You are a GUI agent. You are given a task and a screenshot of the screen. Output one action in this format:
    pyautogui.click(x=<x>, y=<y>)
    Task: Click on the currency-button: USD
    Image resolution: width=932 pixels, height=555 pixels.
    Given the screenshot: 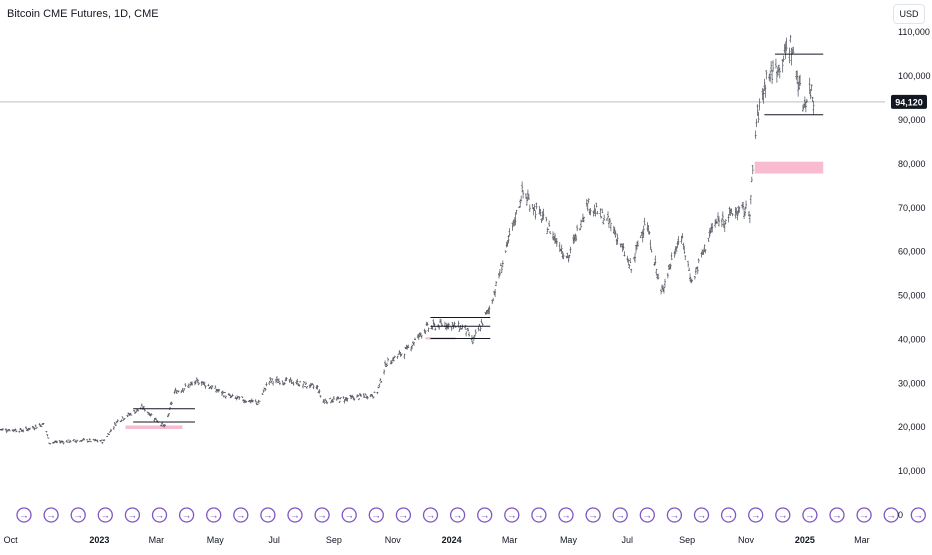 What is the action you would take?
    pyautogui.click(x=909, y=14)
    